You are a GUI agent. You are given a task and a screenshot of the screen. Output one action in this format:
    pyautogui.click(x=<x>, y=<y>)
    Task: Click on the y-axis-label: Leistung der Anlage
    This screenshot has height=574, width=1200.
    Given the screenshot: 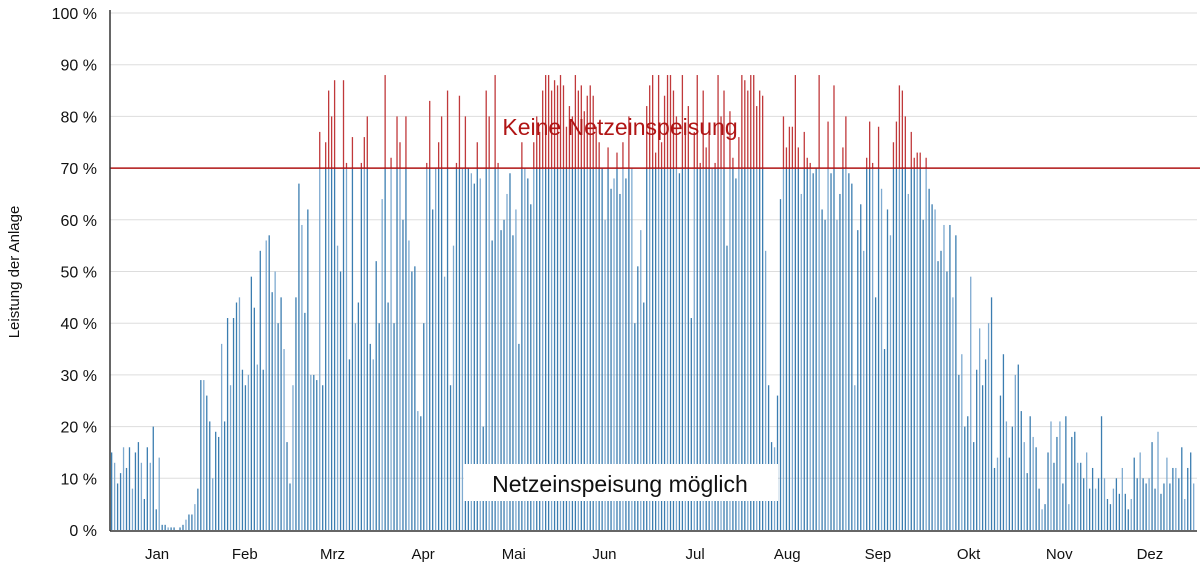 What is the action you would take?
    pyautogui.click(x=14, y=272)
    